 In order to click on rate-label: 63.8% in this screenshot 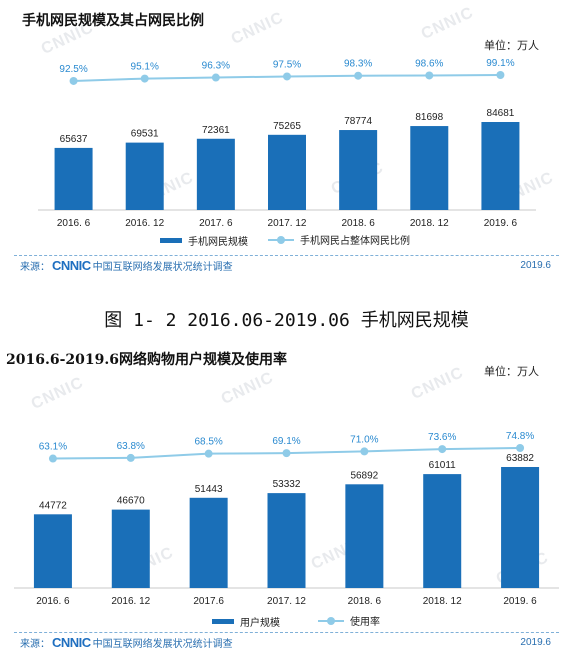, I will do `click(131, 446)`.